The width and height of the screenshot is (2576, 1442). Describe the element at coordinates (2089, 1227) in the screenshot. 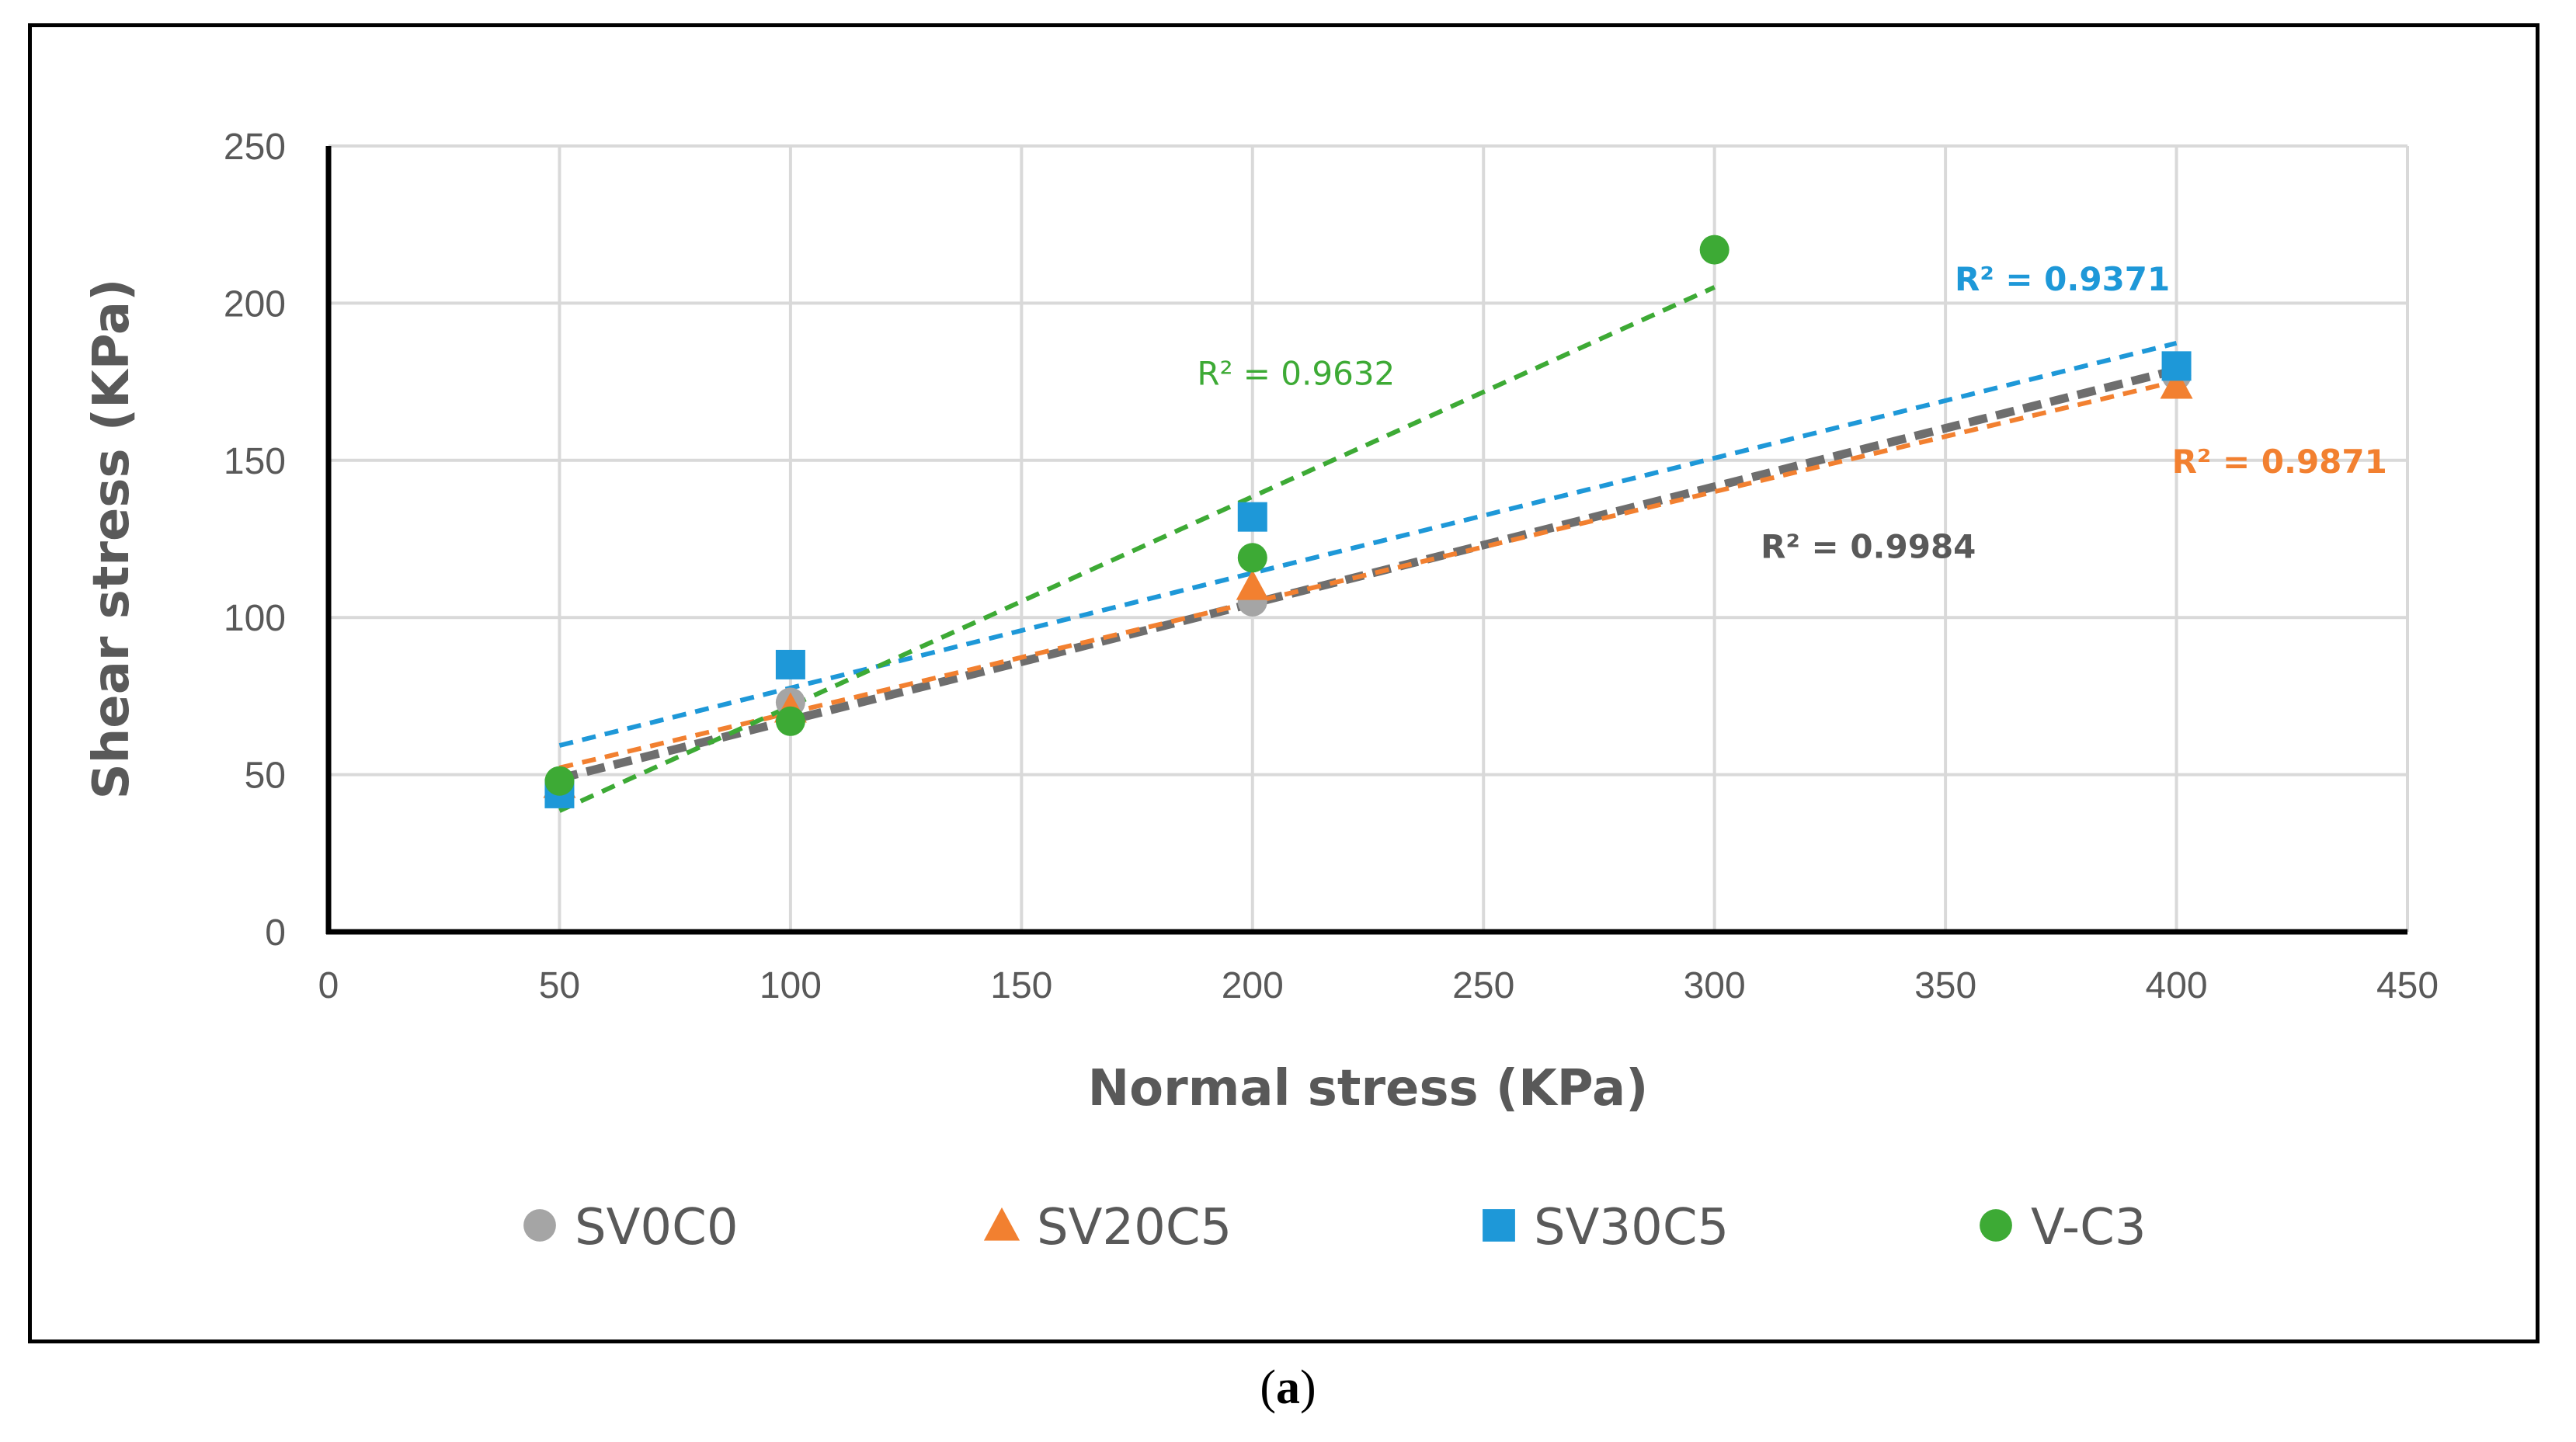

I see `legend-label: V-C3` at that location.